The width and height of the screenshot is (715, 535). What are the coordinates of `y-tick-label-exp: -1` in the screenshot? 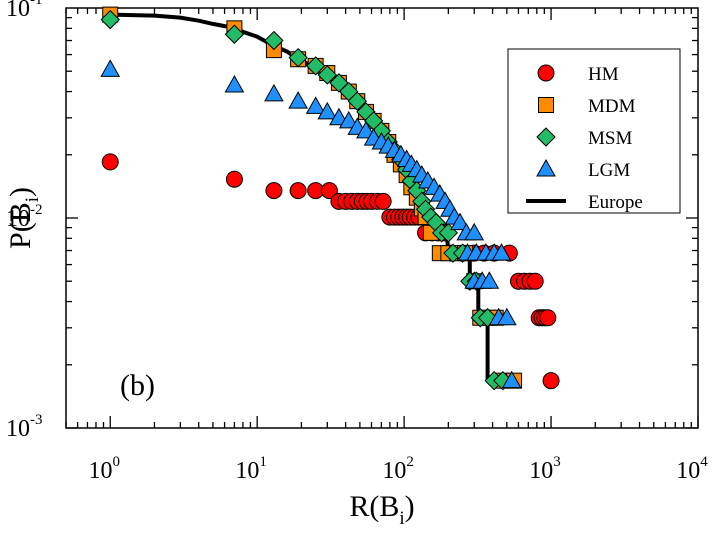 It's located at (36, 4).